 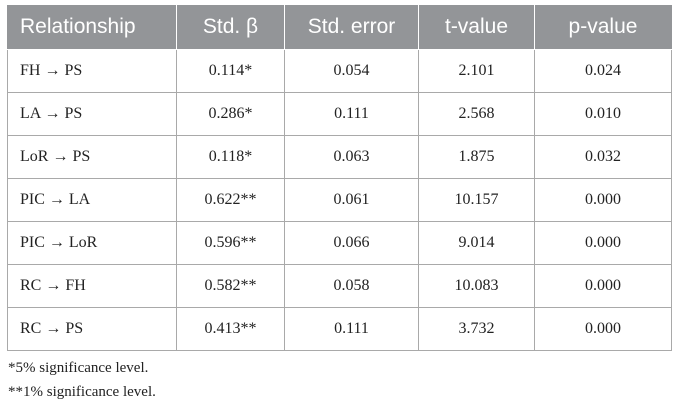 What do you see at coordinates (92, 27) in the screenshot?
I see `header-cell: Relationship` at bounding box center [92, 27].